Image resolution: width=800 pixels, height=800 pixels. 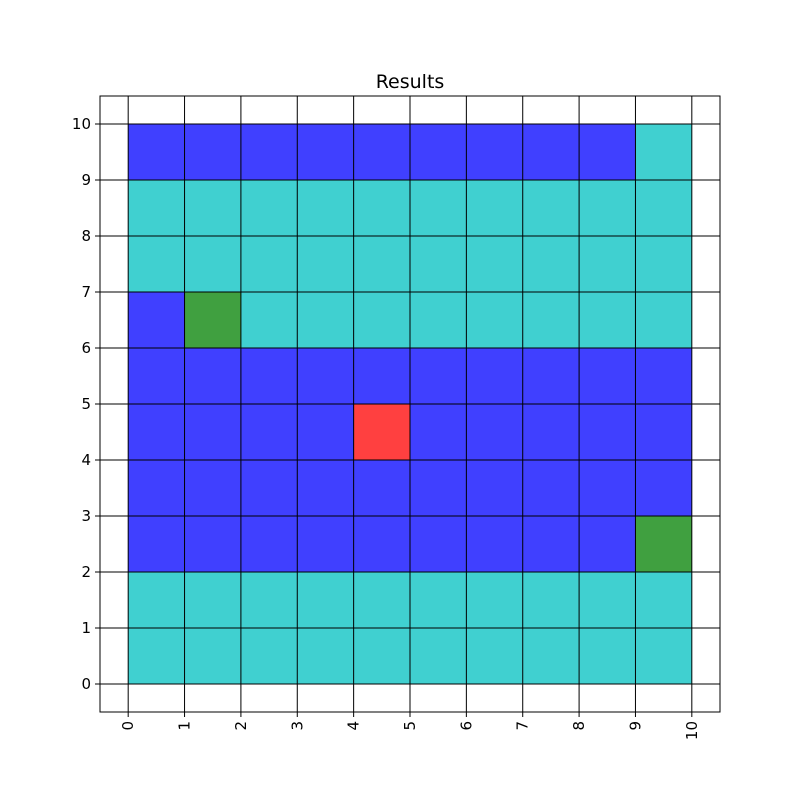 I want to click on y-tick-label: 7, so click(x=86, y=292).